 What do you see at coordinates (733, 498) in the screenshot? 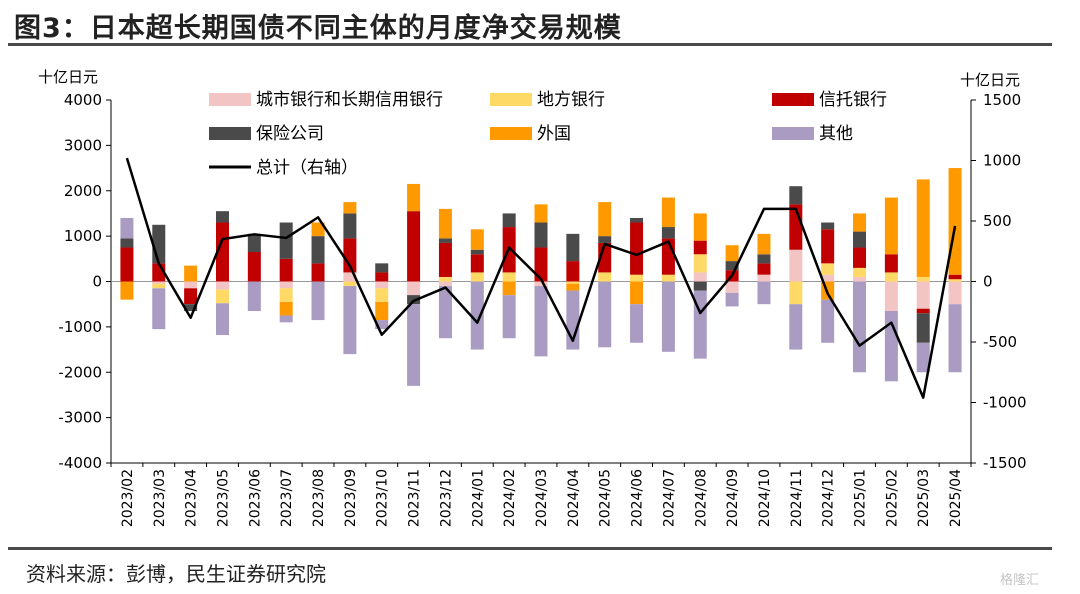
I see `x-tick-label: 2024/09` at bounding box center [733, 498].